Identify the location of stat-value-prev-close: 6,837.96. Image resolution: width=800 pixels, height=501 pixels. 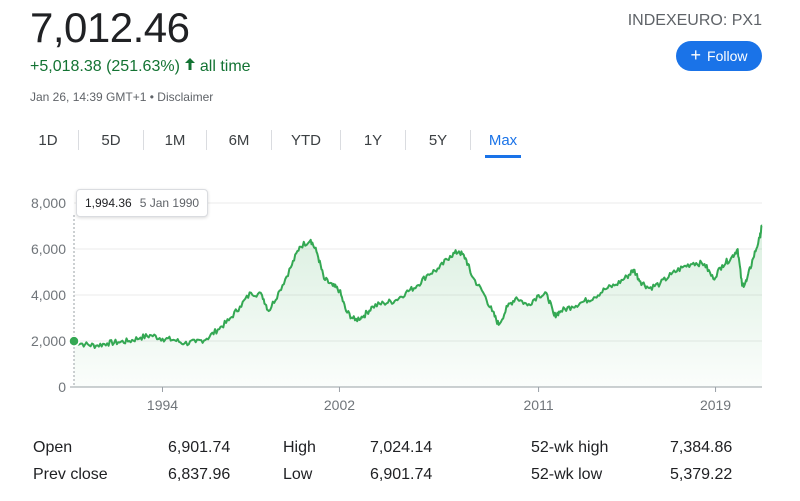
(199, 474).